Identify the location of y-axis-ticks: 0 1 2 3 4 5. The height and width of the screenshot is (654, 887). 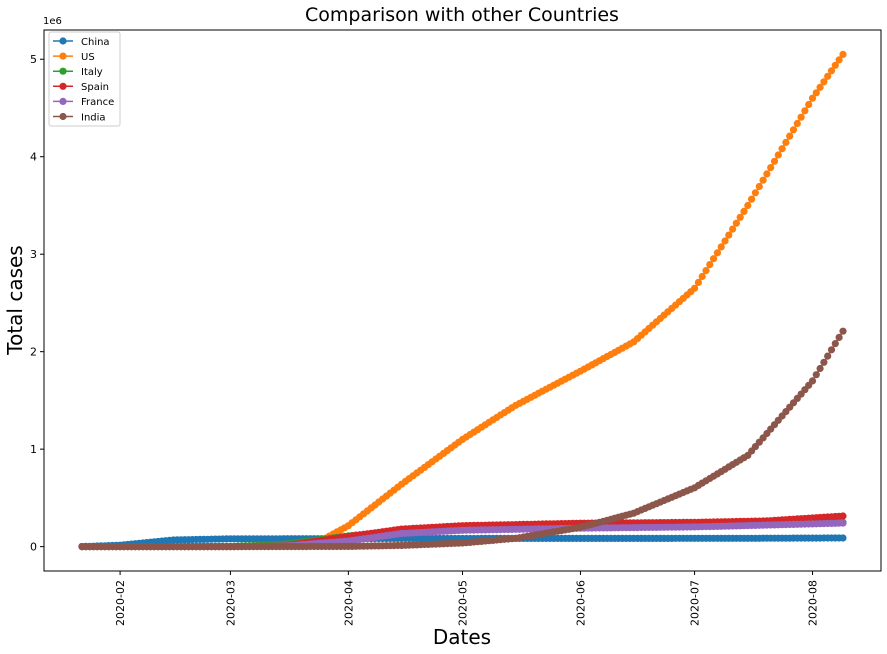
(37, 303).